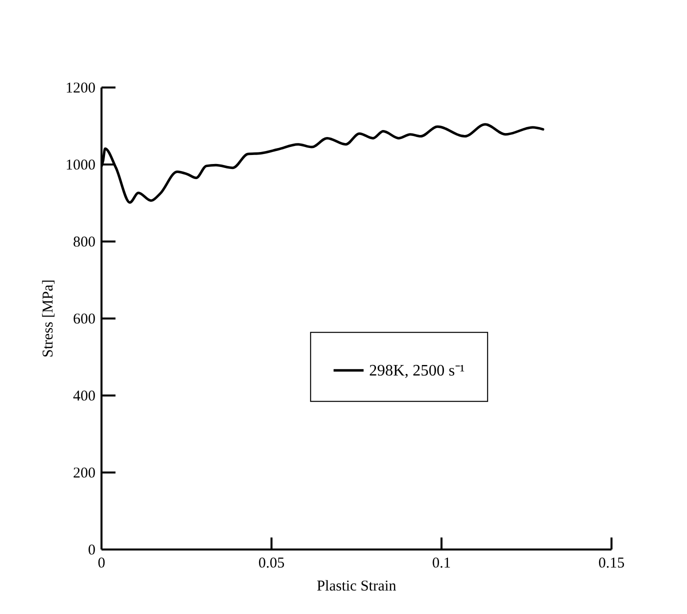 The image size is (687, 614). I want to click on y-tick-label: 800, so click(84, 242).